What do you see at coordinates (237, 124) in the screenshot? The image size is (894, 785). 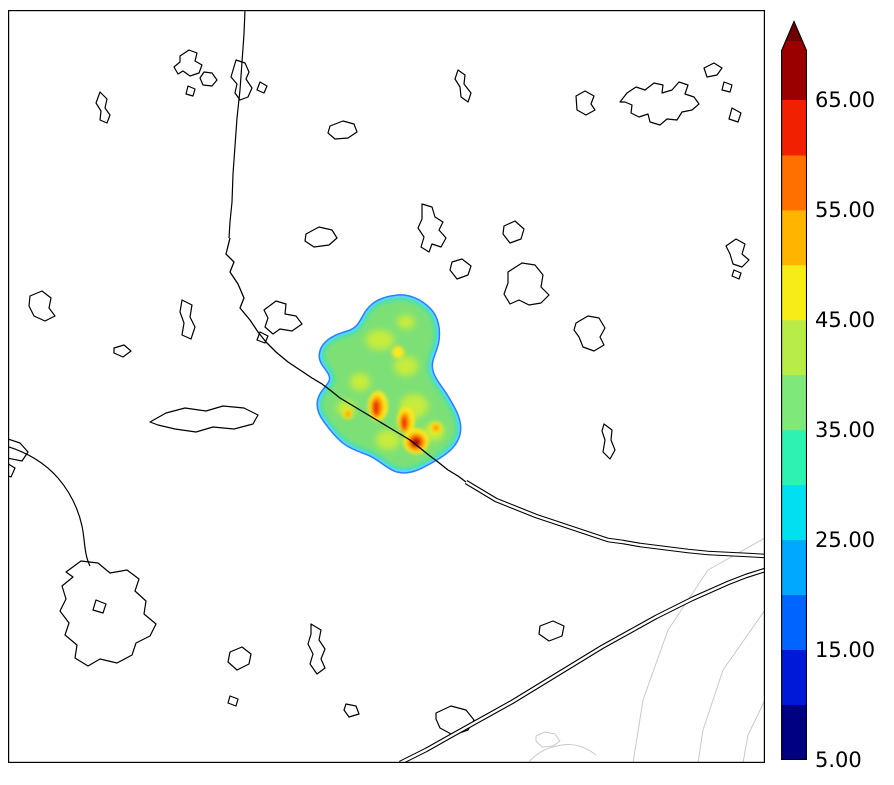 I see `boundary-line` at bounding box center [237, 124].